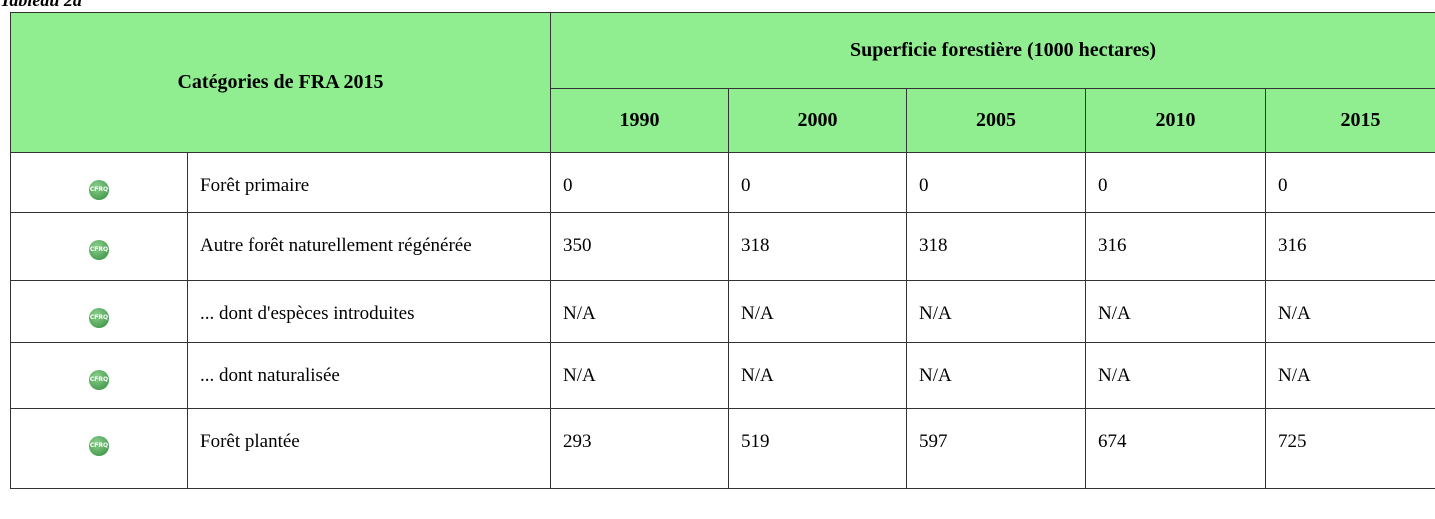  Describe the element at coordinates (369, 246) in the screenshot. I see `row-label: Autre forêt naturellement régénérée` at that location.